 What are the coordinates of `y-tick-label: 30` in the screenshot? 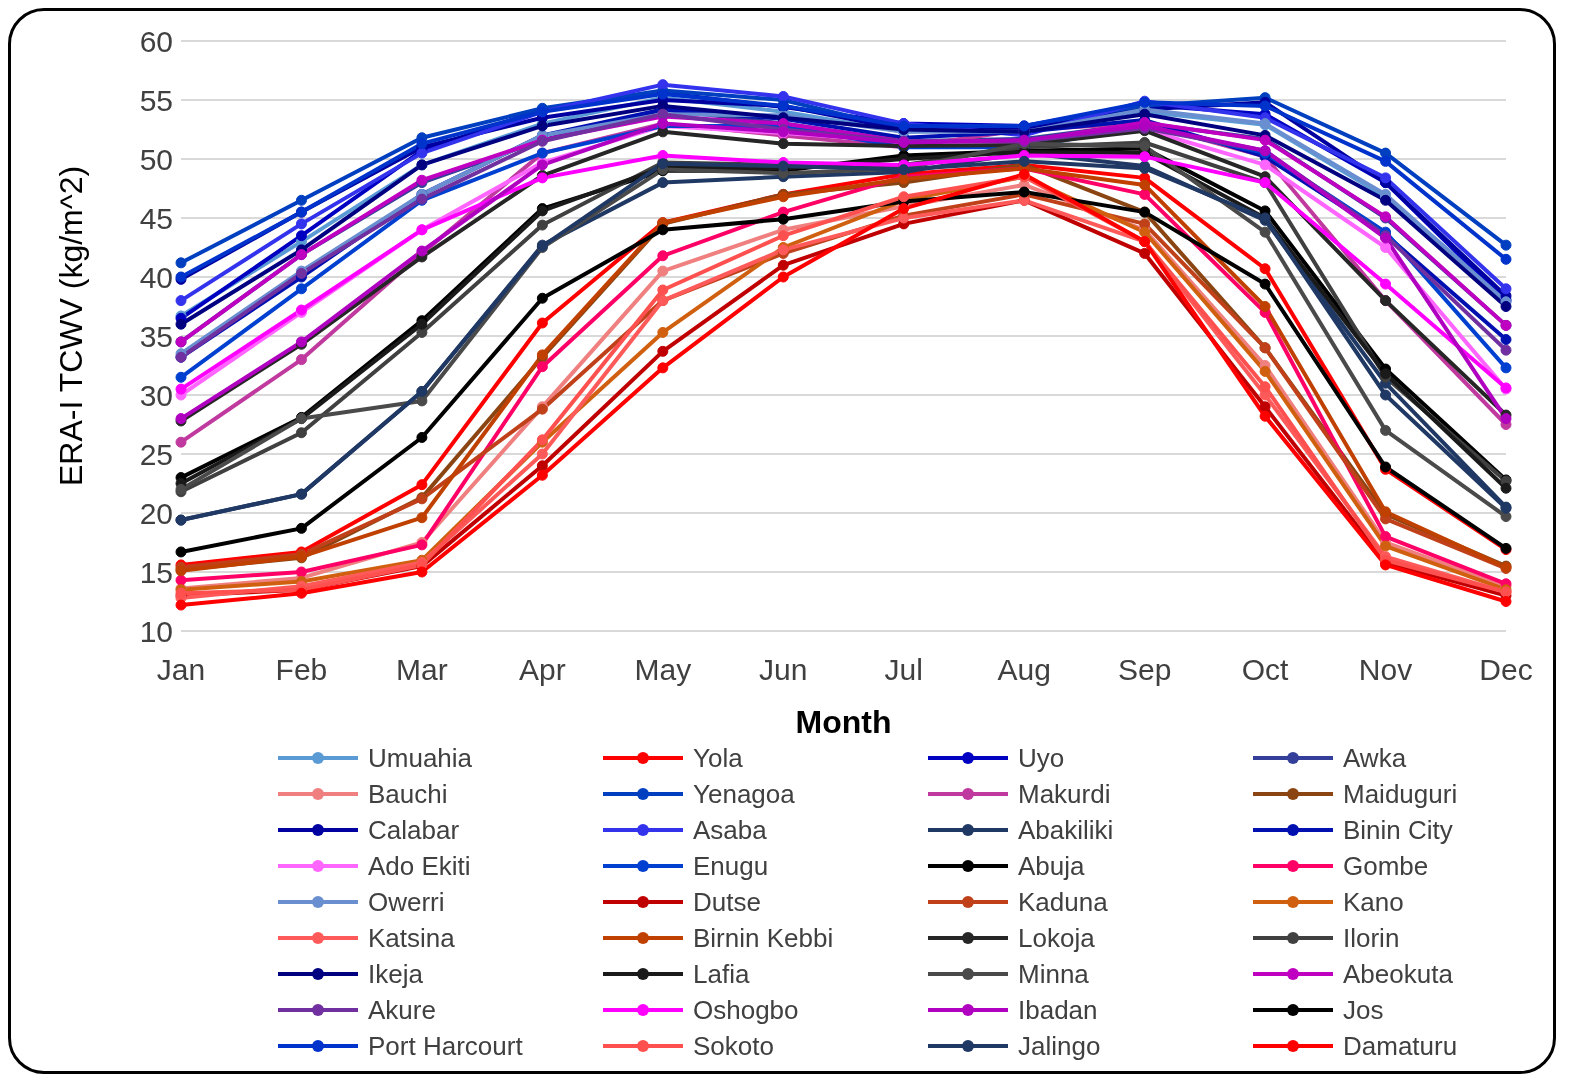 It's located at (156, 395).